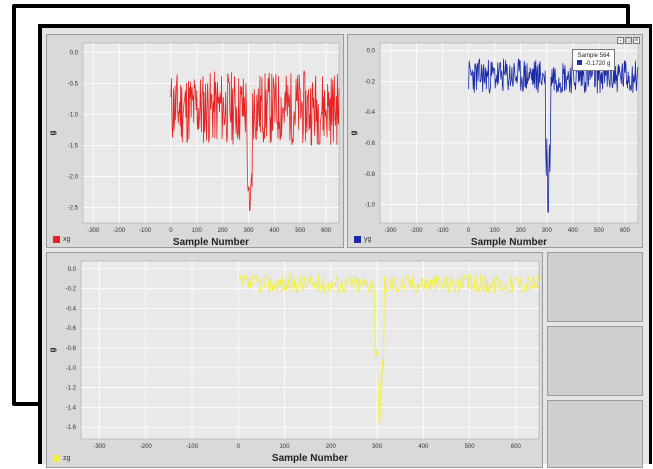 The height and width of the screenshot is (469, 653). What do you see at coordinates (61, 458) in the screenshot?
I see `z-legend: zg` at bounding box center [61, 458].